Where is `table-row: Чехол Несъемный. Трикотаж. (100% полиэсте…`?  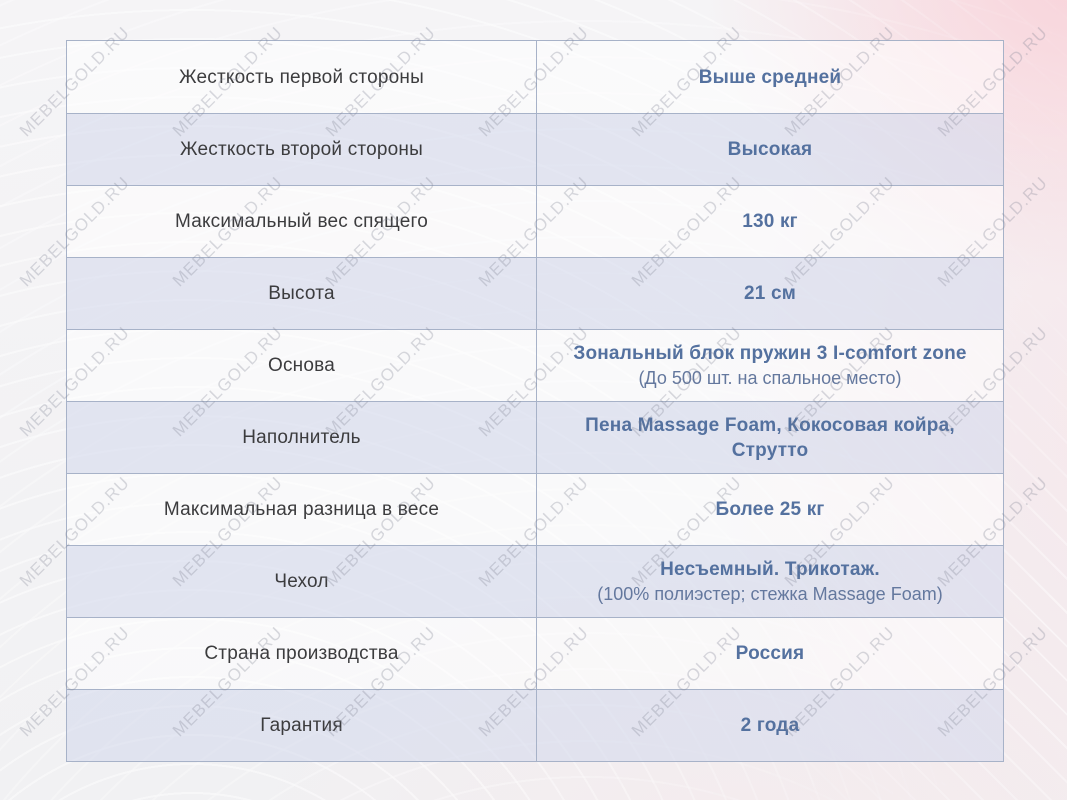 table-row: Чехол Несъемный. Трикотаж. (100% полиэсте… is located at coordinates (535, 581).